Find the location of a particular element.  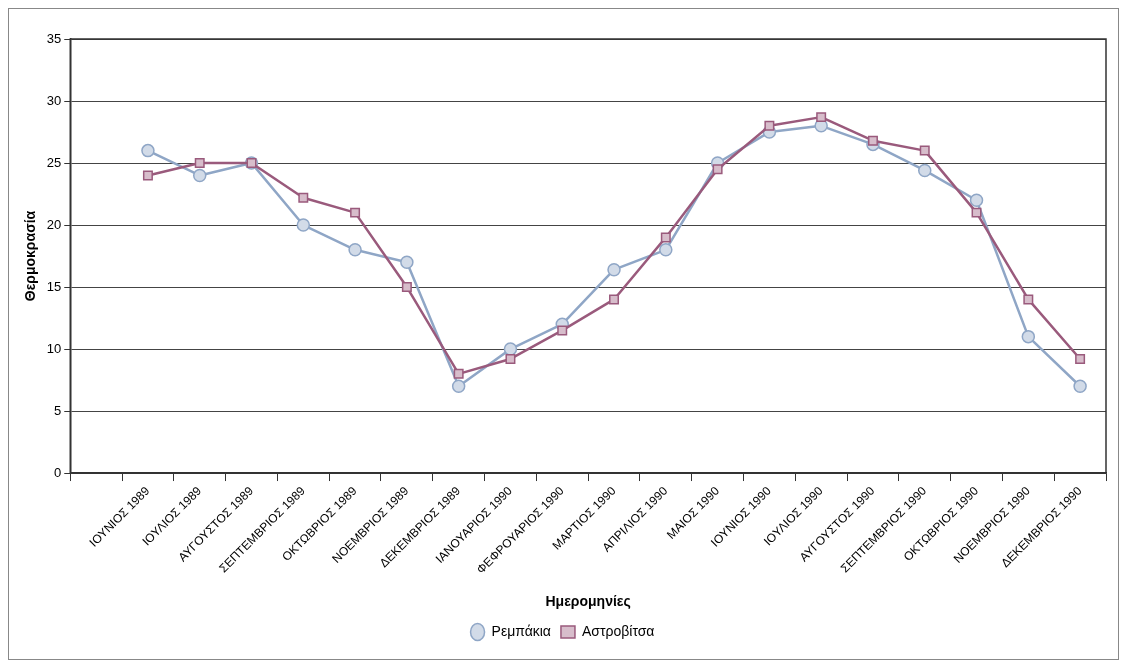

y-axis-title: Θερμοκρασία is located at coordinates (30, 256).